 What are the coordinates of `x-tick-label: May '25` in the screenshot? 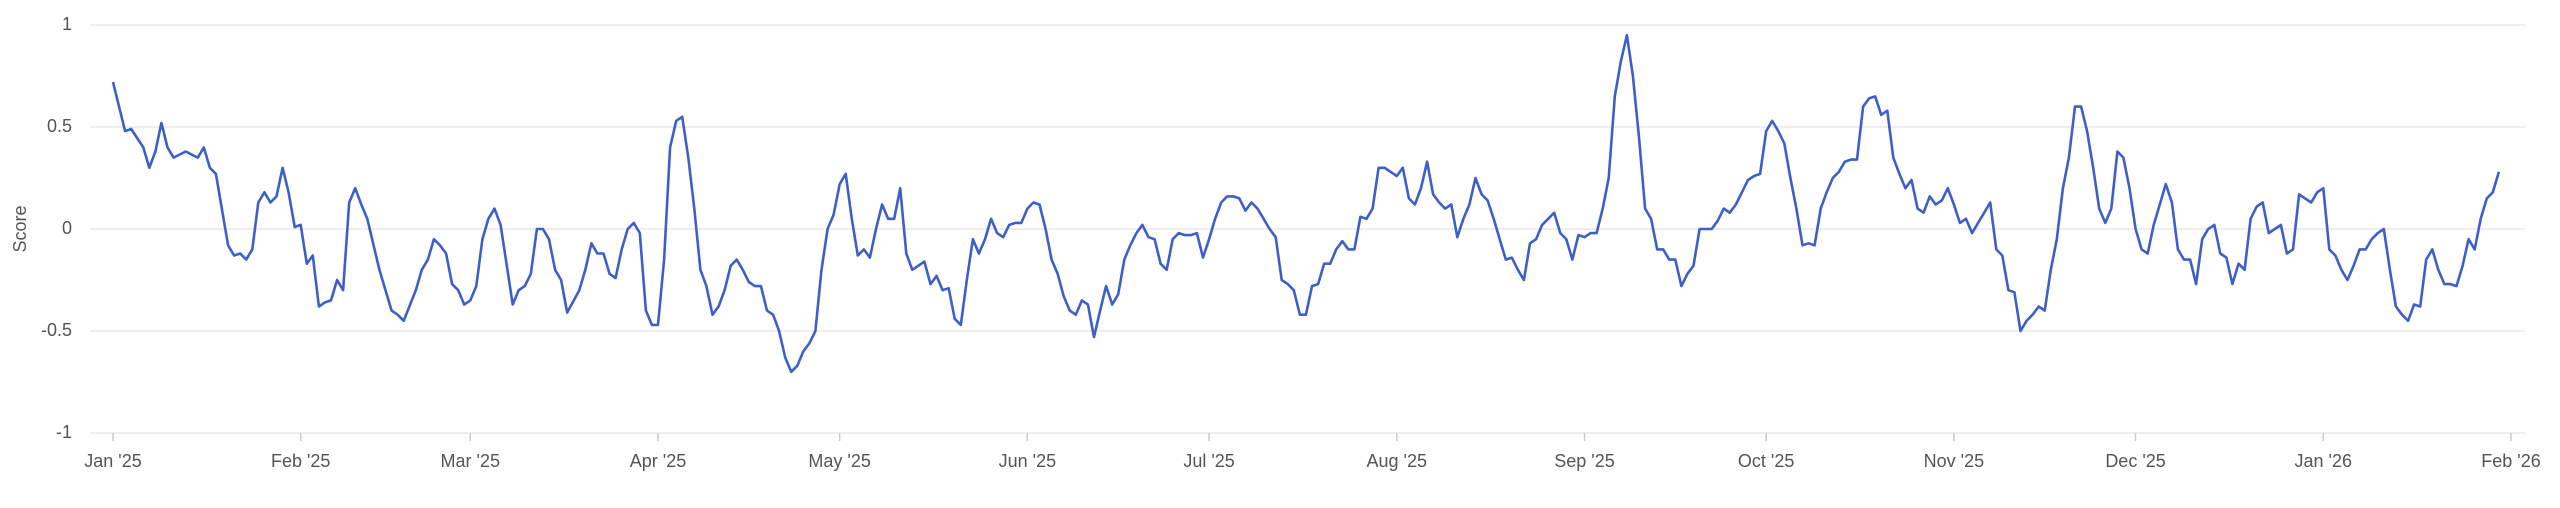 It's located at (839, 461).